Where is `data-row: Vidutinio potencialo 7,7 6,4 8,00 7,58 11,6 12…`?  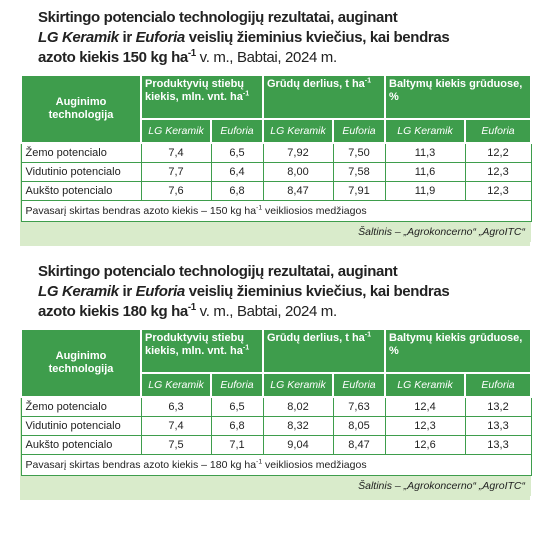 data-row: Vidutinio potencialo 7,7 6,4 8,00 7,58 11,6 12… is located at coordinates (276, 172).